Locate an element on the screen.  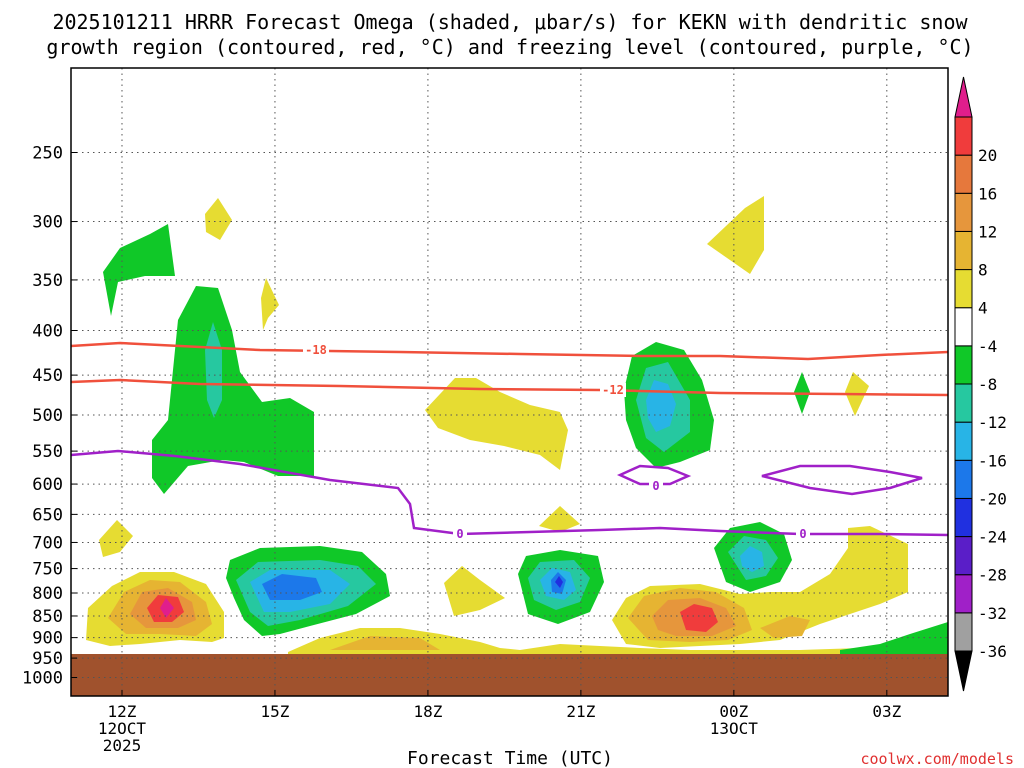
colorbar-label: -24 is located at coordinates (992, 537).